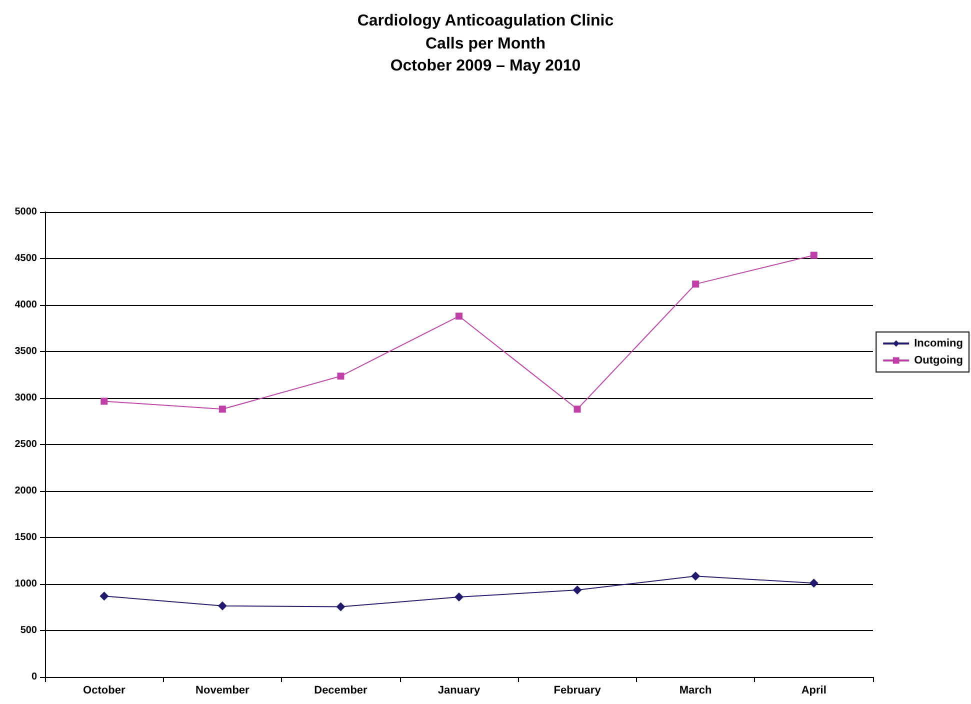 This screenshot has width=971, height=704. What do you see at coordinates (695, 690) in the screenshot?
I see `x-tick-label: March` at bounding box center [695, 690].